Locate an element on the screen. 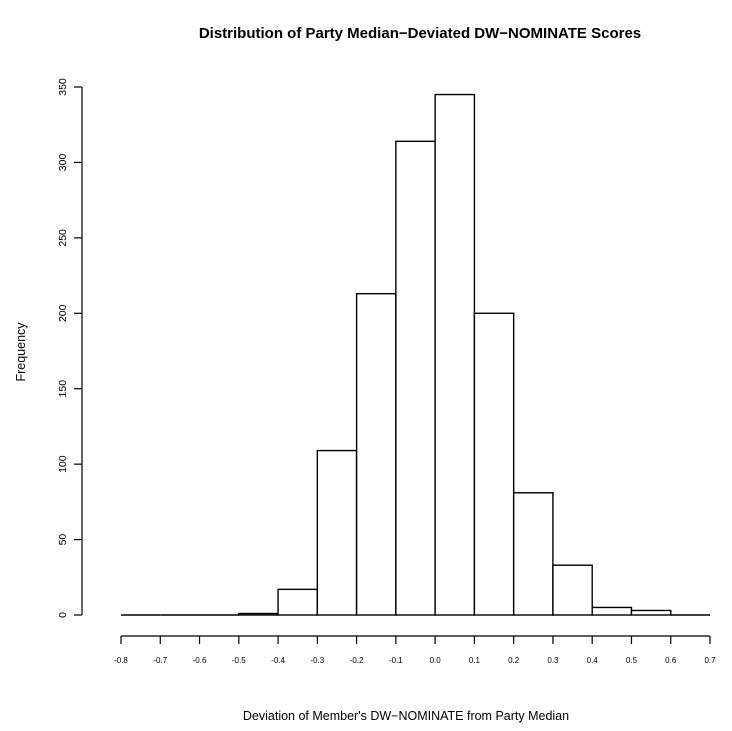 This screenshot has height=731, width=732. x-tick-label: -0.2 is located at coordinates (357, 660).